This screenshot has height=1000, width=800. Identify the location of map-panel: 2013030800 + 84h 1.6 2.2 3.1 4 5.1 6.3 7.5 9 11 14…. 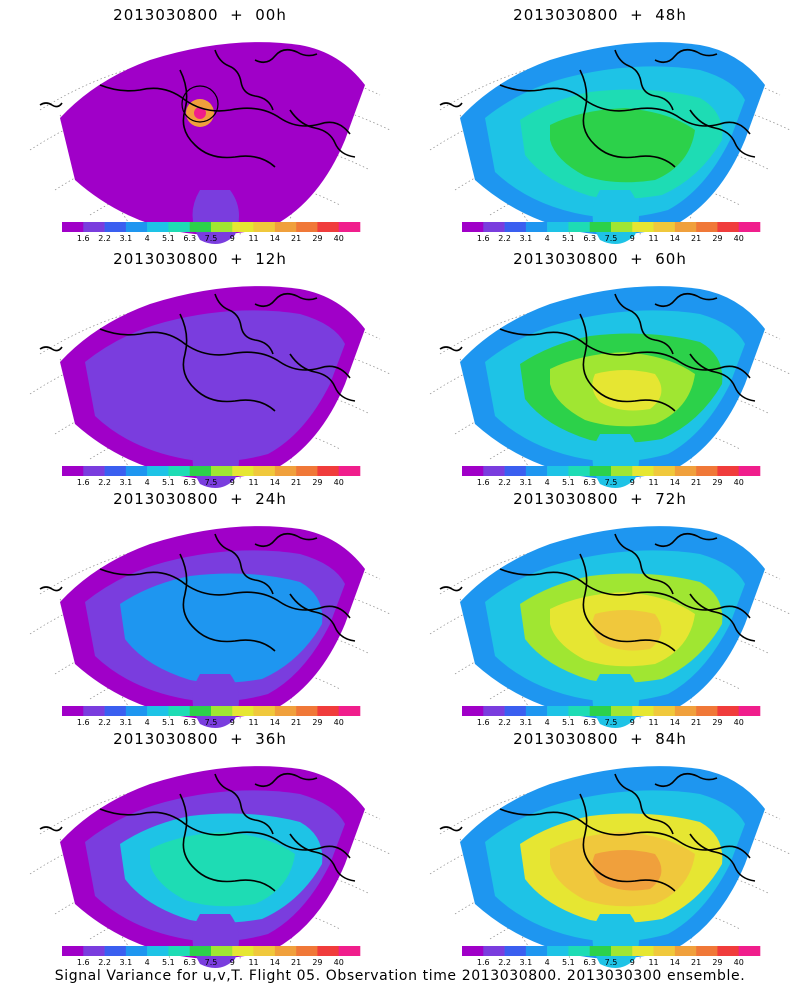
(600, 846).